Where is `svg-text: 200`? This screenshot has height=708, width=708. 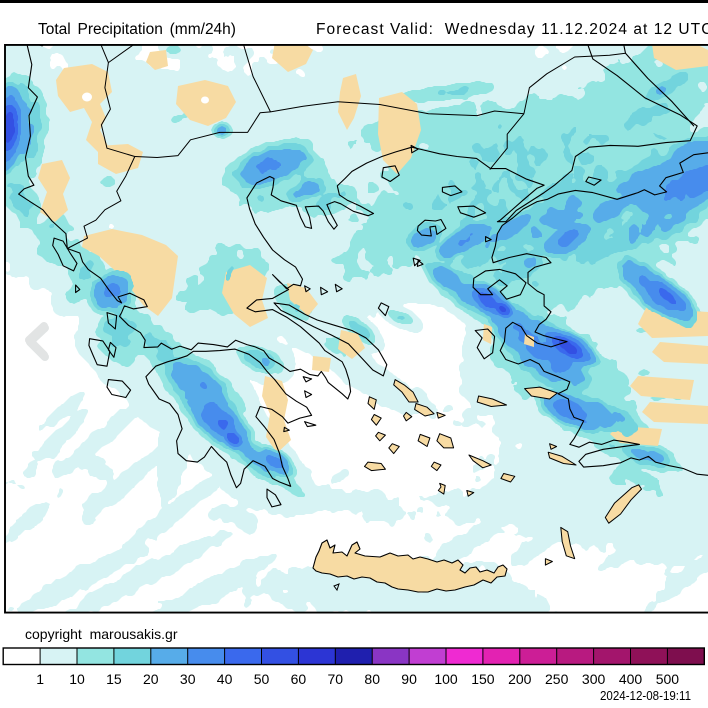 svg-text: 200 is located at coordinates (520, 679).